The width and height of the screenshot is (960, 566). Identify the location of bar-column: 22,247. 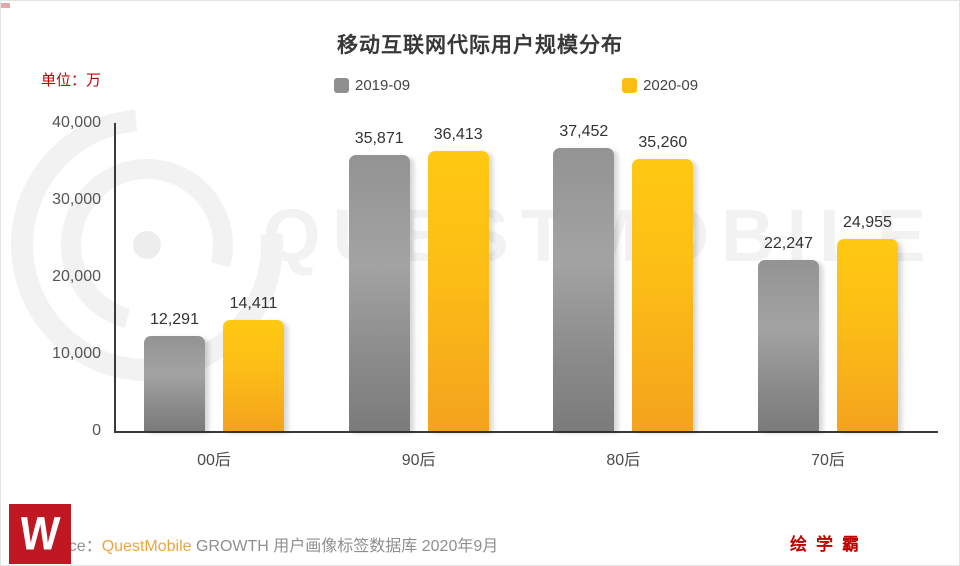
(788, 277).